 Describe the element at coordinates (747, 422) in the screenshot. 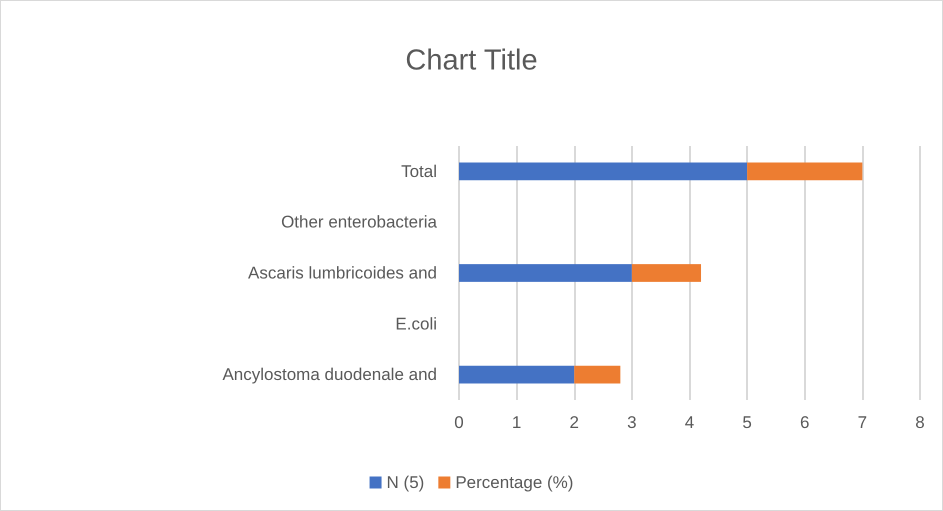

I see `x-tick-label: 5` at that location.